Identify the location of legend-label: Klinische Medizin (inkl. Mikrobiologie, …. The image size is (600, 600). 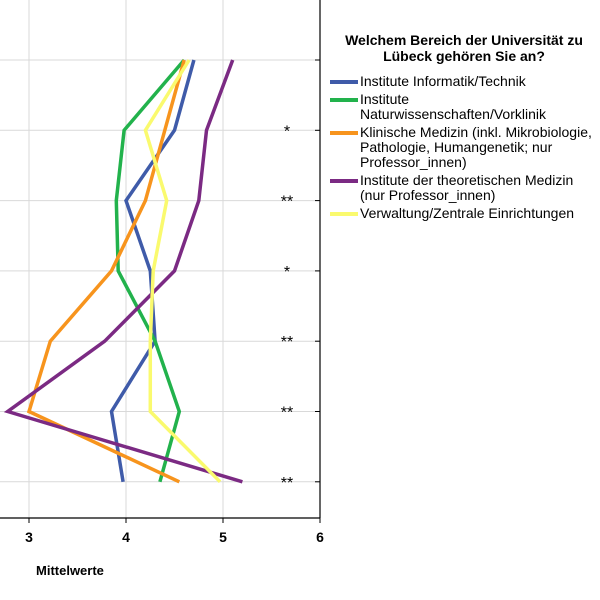
(476, 147).